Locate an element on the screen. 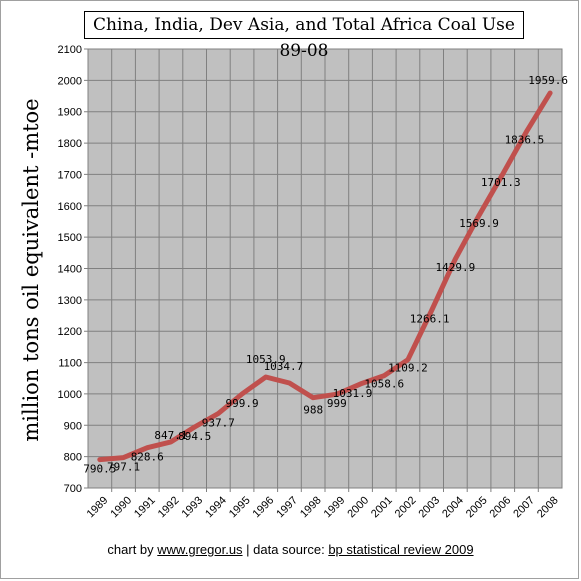 Image resolution: width=581 pixels, height=581 pixels. x-tick-label: 1993 is located at coordinates (192, 507).